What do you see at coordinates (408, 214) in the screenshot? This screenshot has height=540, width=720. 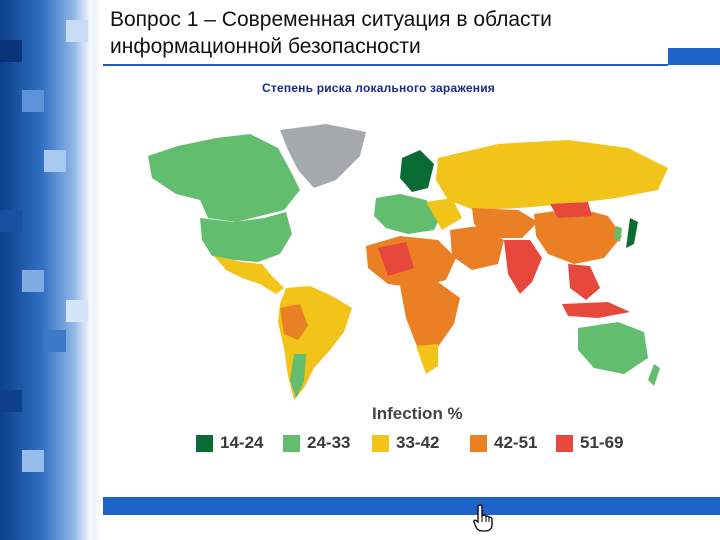 I see `region-western-europe` at bounding box center [408, 214].